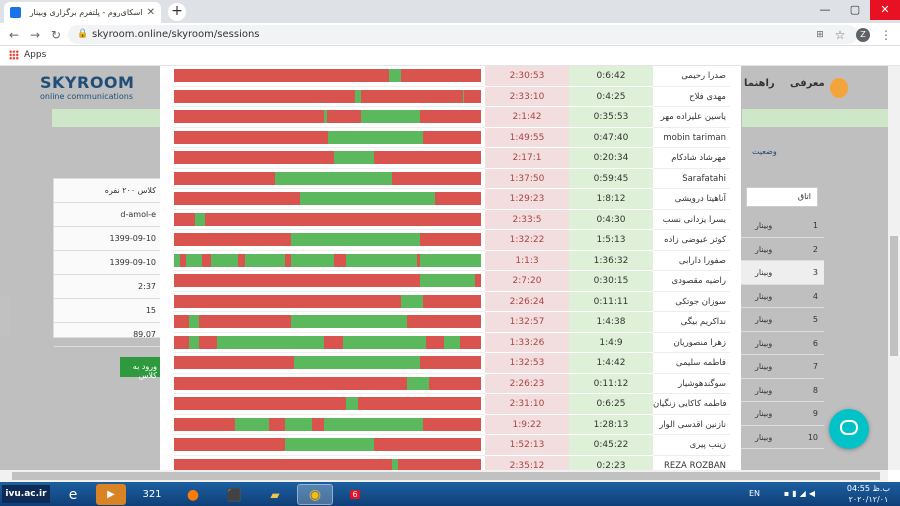 The height and width of the screenshot is (506, 900). Describe the element at coordinates (107, 335) in the screenshot. I see `info-cell: 89.07` at that location.